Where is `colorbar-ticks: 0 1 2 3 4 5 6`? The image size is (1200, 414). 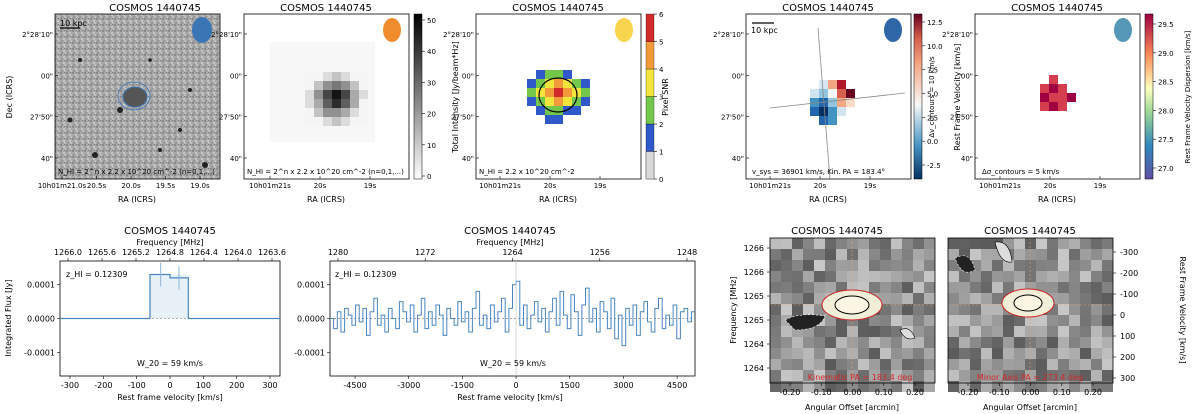
colorbar-ticks: 0 1 2 3 4 5 6 is located at coordinates (659, 97).